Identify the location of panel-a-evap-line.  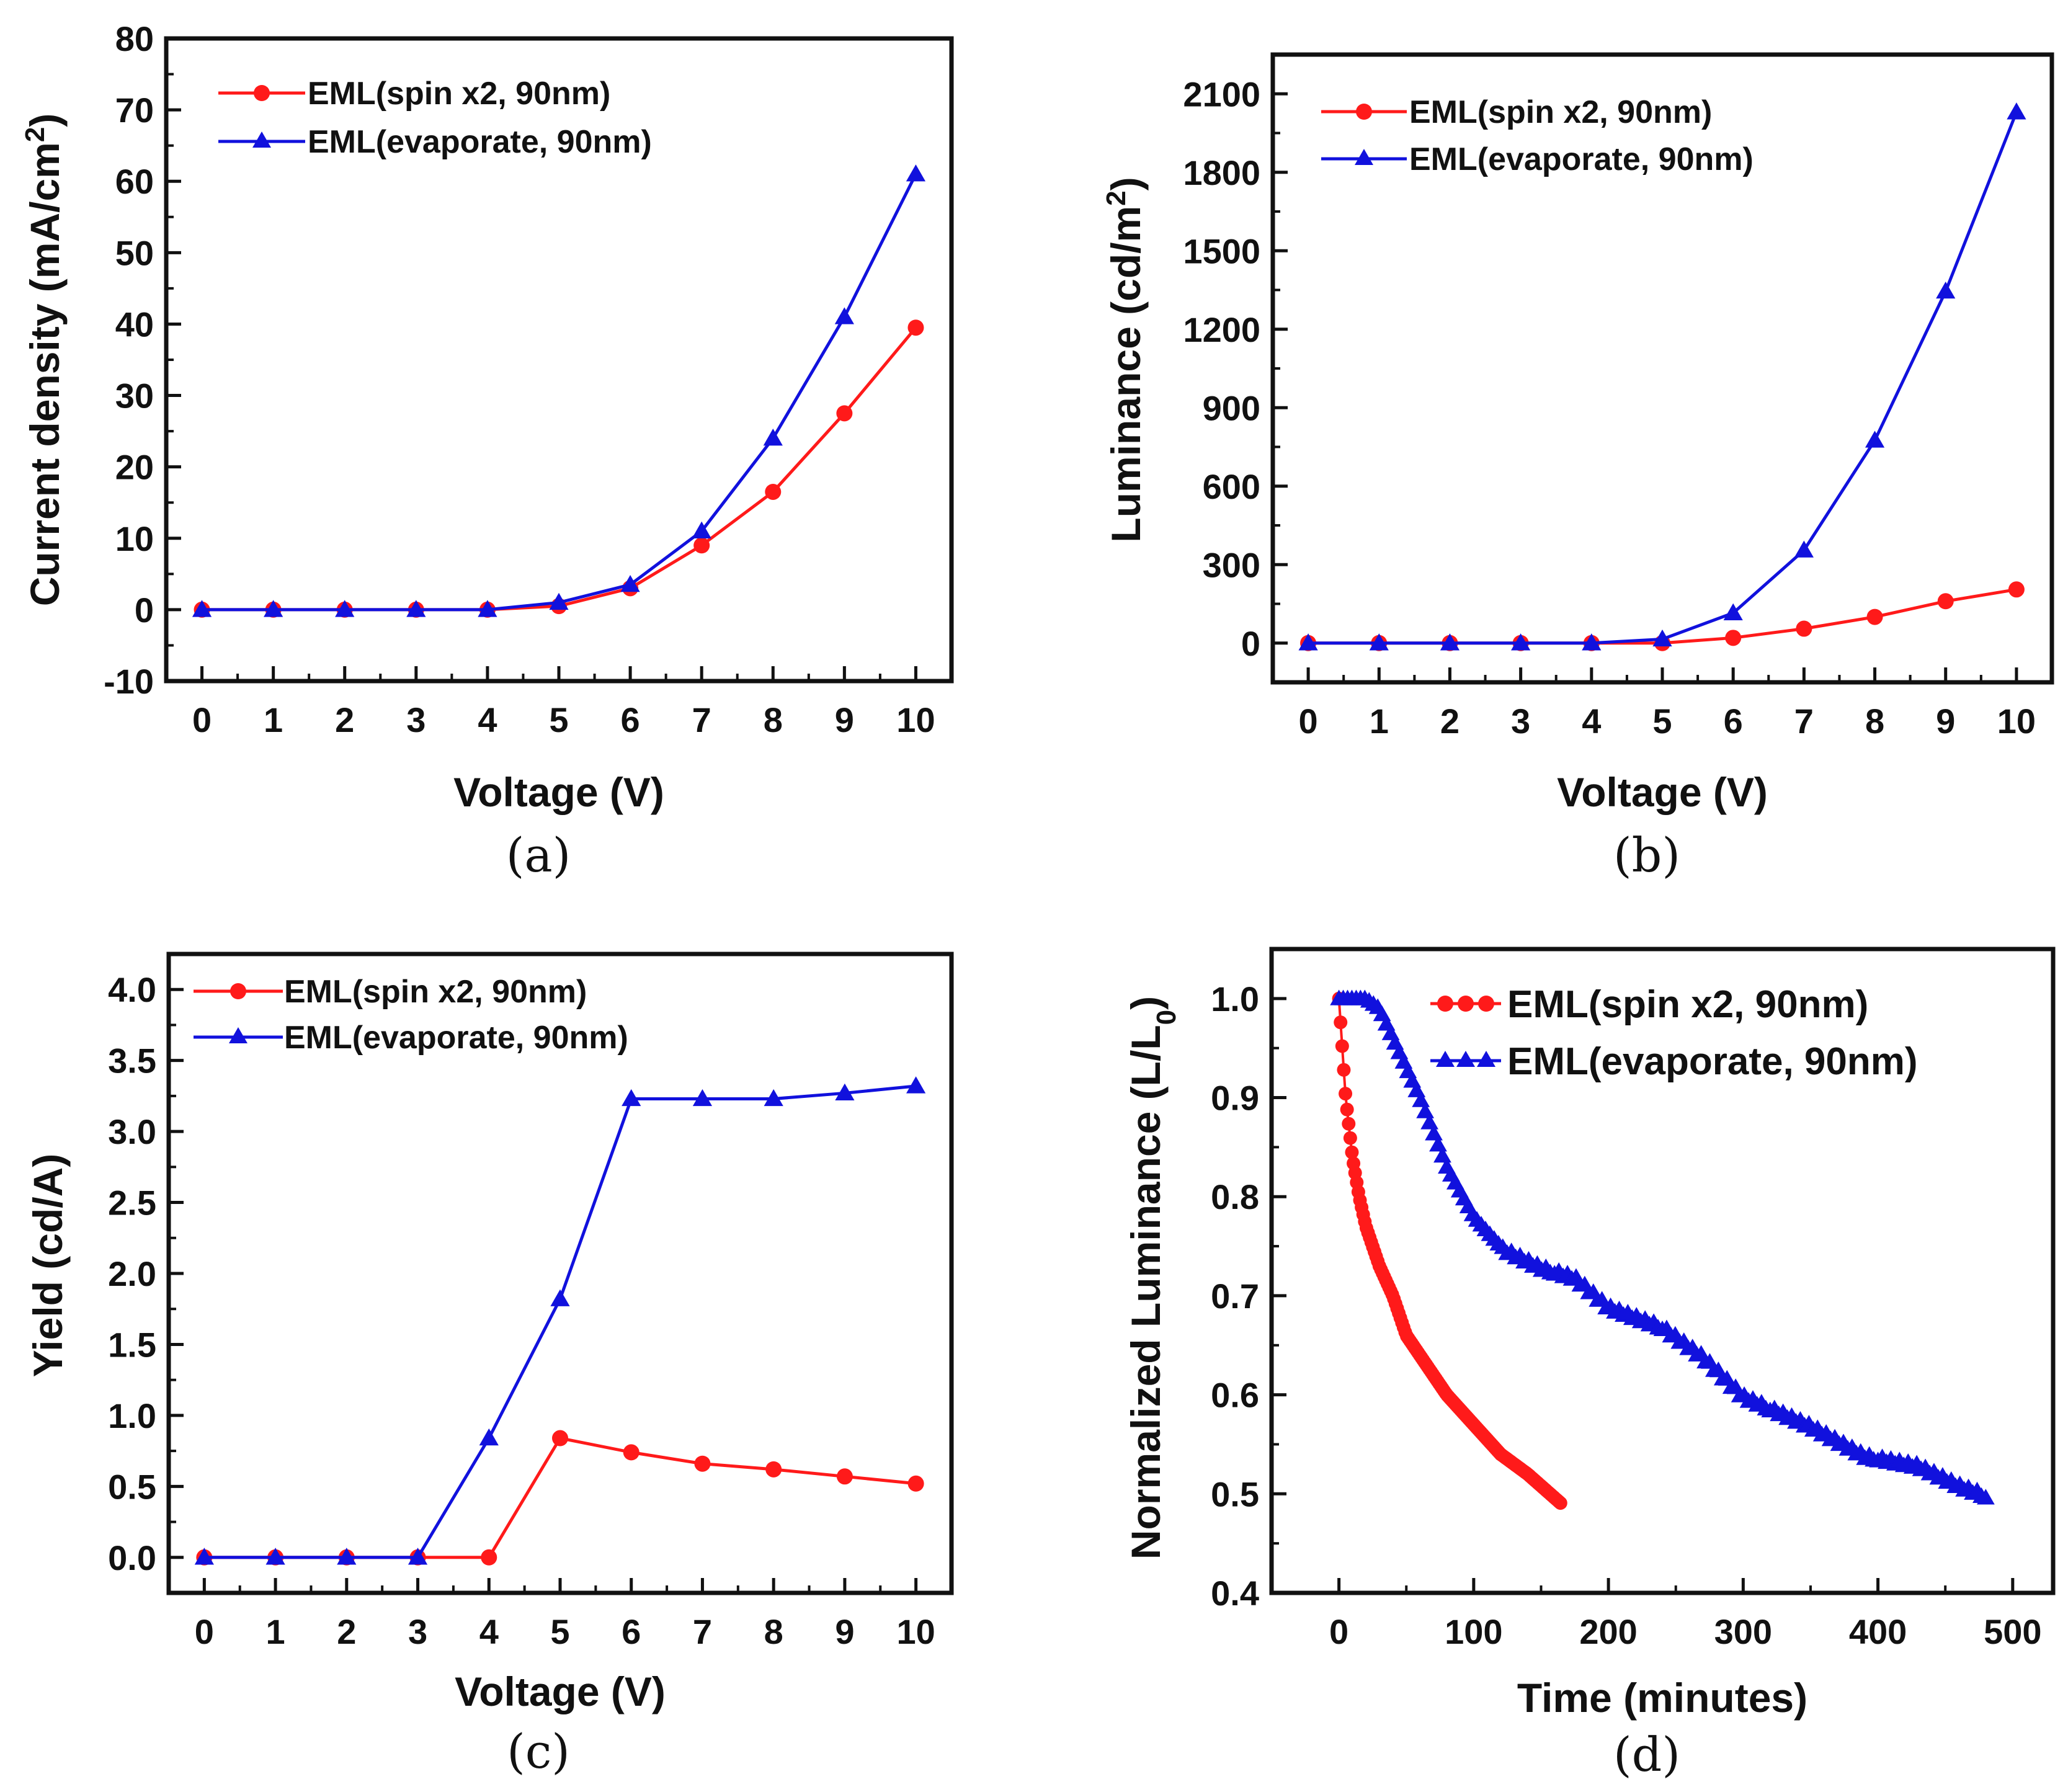
(559, 393).